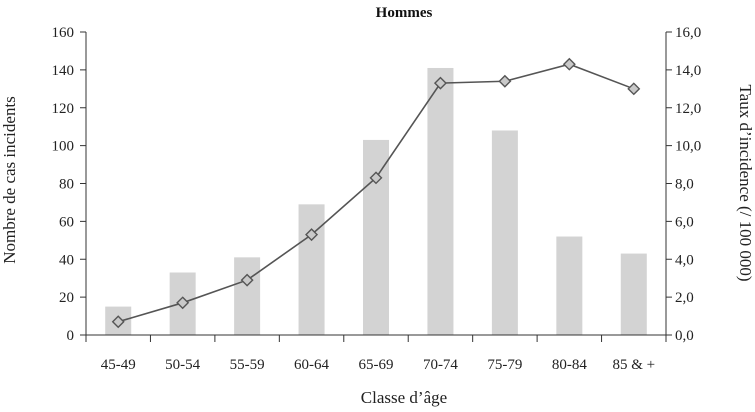 This screenshot has width=755, height=412. What do you see at coordinates (684, 336) in the screenshot?
I see `y2-tick-label: 0,0` at bounding box center [684, 336].